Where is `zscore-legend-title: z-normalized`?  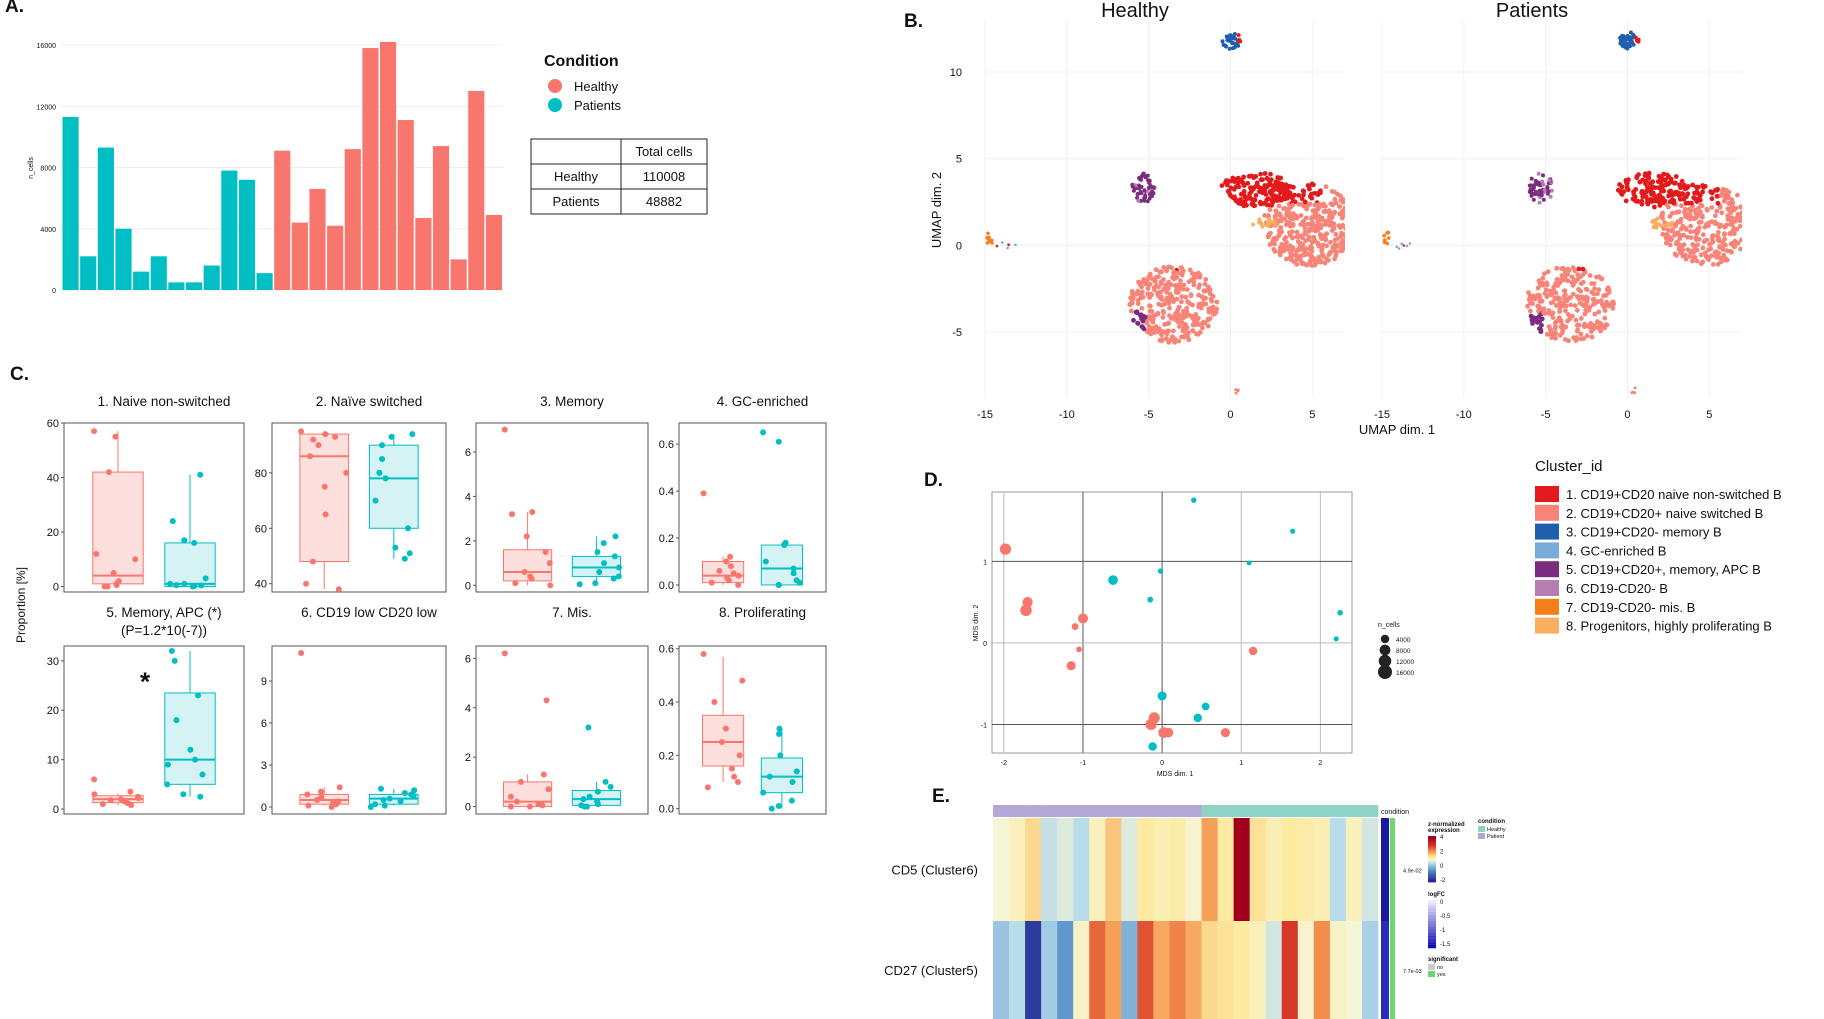
zscore-legend-title: z-normalized is located at coordinates (1446, 825).